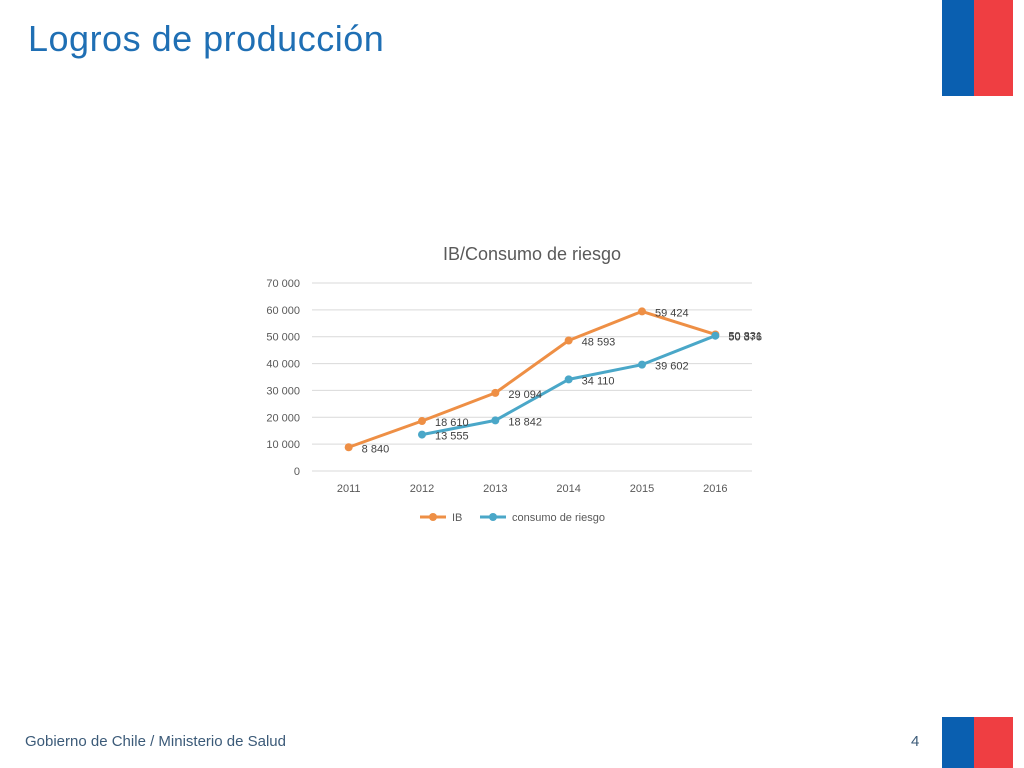 The height and width of the screenshot is (768, 1024). I want to click on page-number: 4, so click(915, 741).